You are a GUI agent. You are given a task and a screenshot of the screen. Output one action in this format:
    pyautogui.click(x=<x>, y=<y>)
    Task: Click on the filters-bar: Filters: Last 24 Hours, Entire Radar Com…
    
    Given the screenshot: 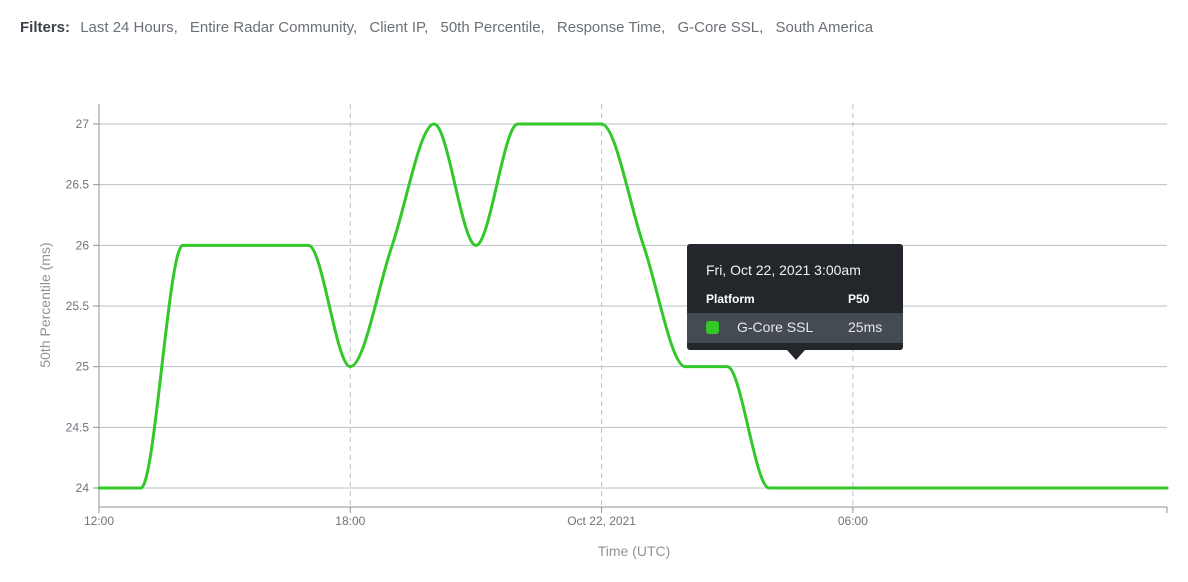 What is the action you would take?
    pyautogui.click(x=450, y=27)
    